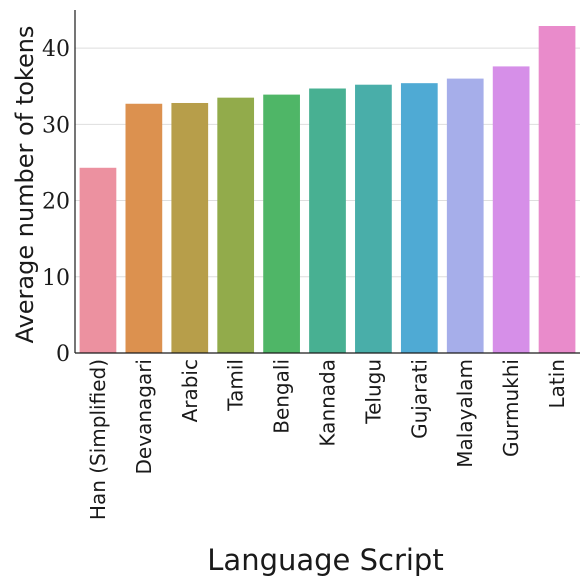 The width and height of the screenshot is (582, 583). I want to click on x-axis-title: Language Script, so click(325, 560).